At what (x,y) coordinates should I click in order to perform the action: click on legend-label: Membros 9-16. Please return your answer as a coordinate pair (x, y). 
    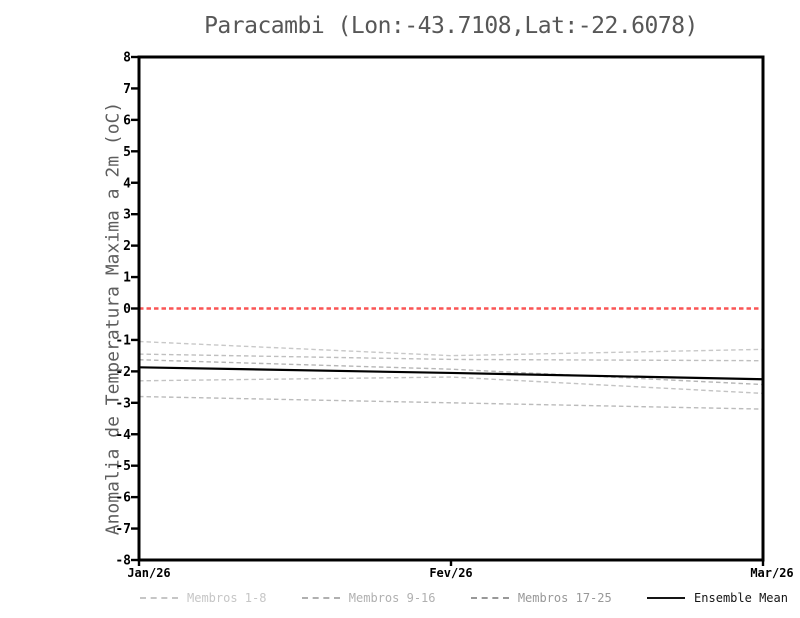
    Looking at the image, I should click on (392, 598).